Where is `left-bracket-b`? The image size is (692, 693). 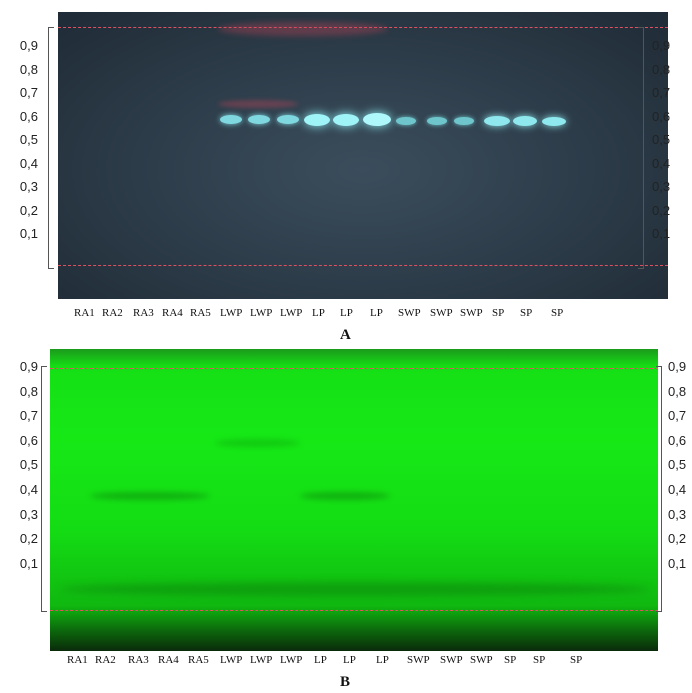 left-bracket-b is located at coordinates (44, 489).